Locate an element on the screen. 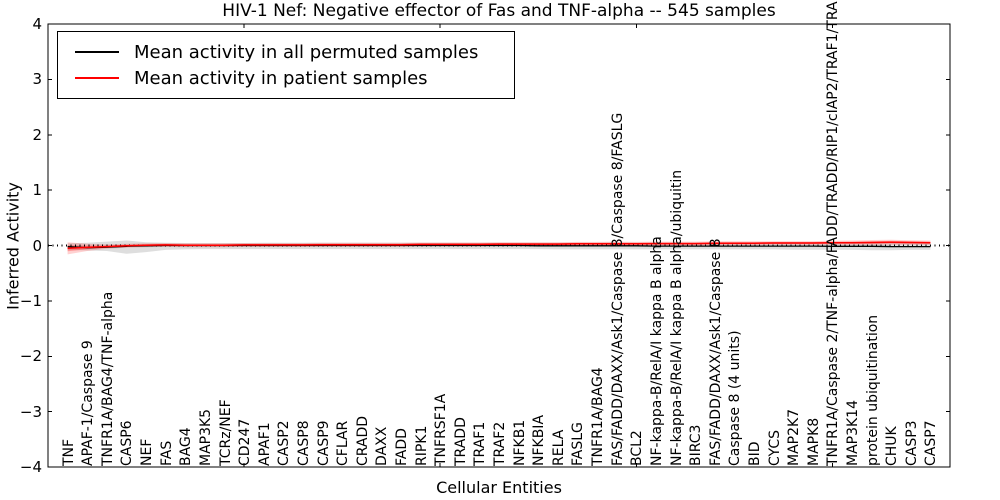 This screenshot has width=1000, height=500. permuted-line-swatch is located at coordinates (97, 52).